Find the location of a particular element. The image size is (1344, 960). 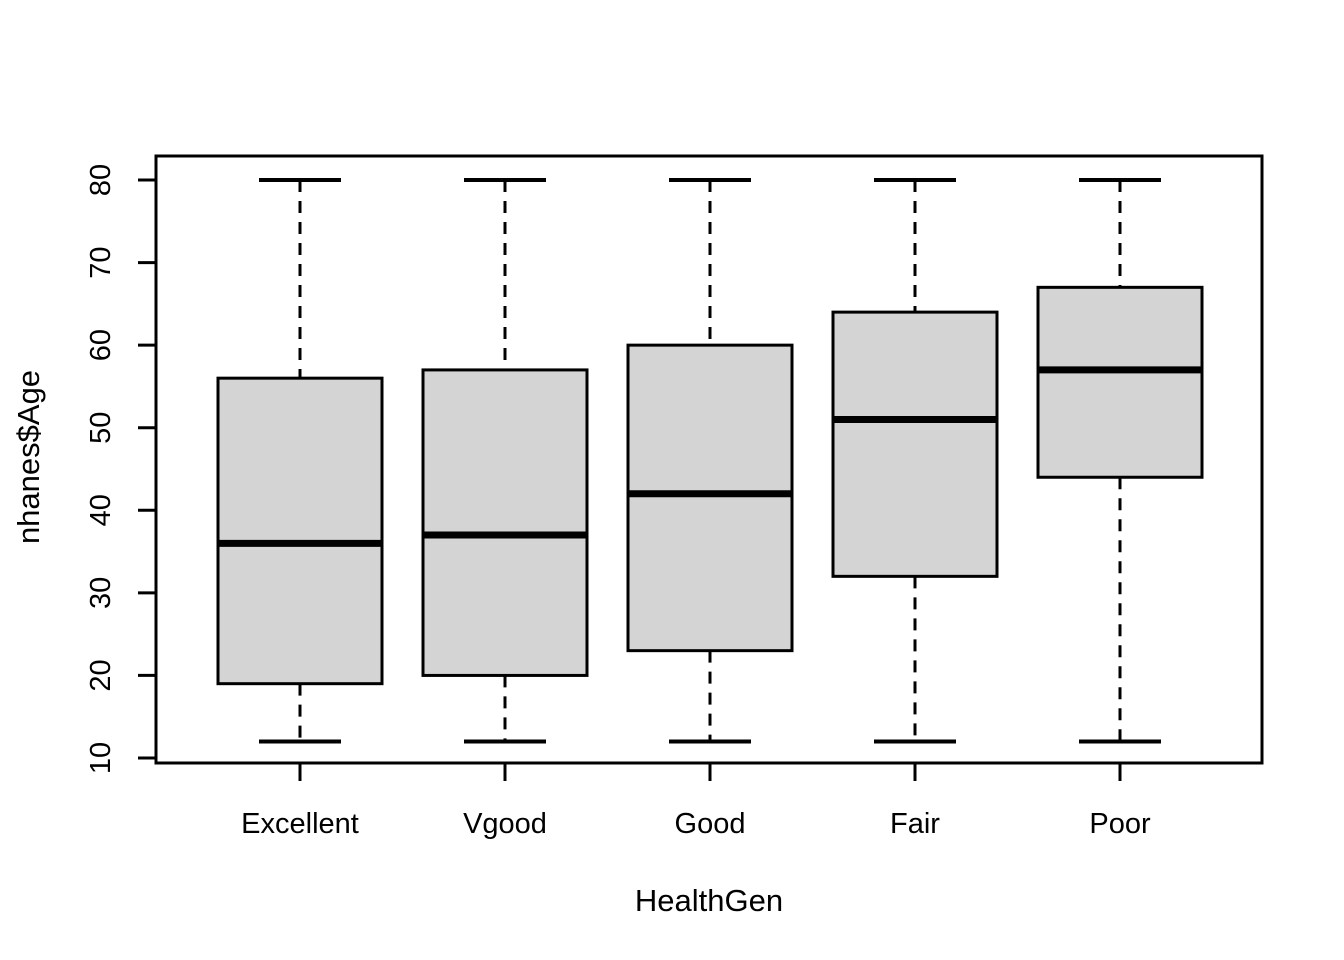

y-tick-label: 50 is located at coordinates (101, 428).